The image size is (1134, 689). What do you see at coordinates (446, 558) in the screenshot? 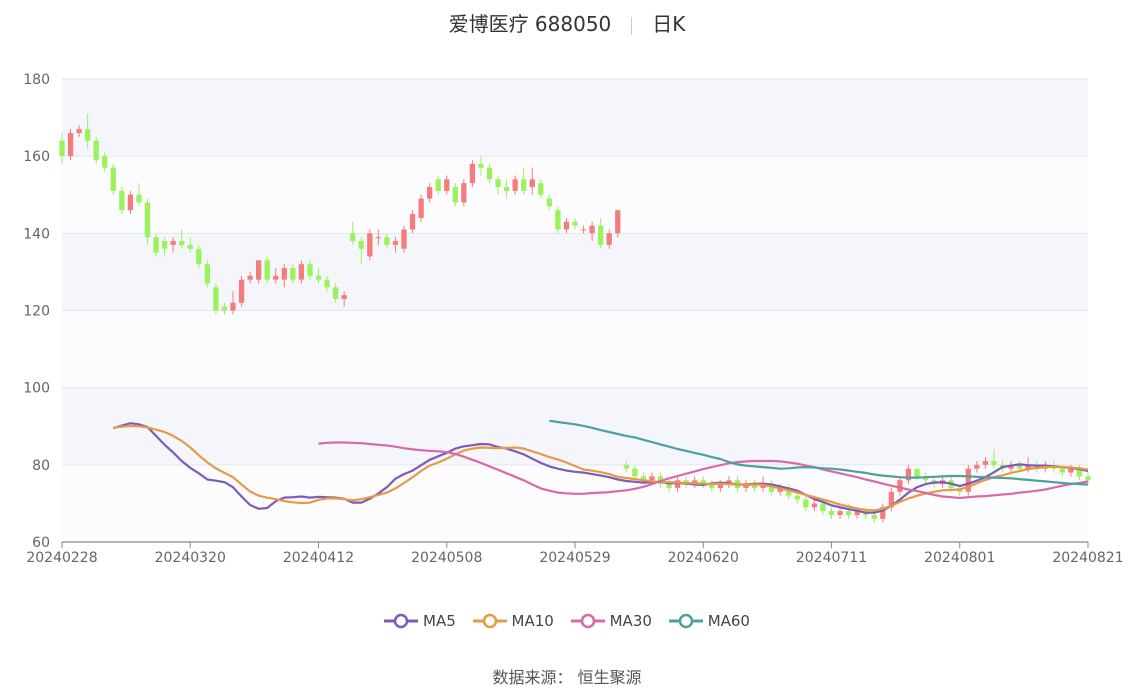
I see `x-tick-label: 20240508` at bounding box center [446, 558].